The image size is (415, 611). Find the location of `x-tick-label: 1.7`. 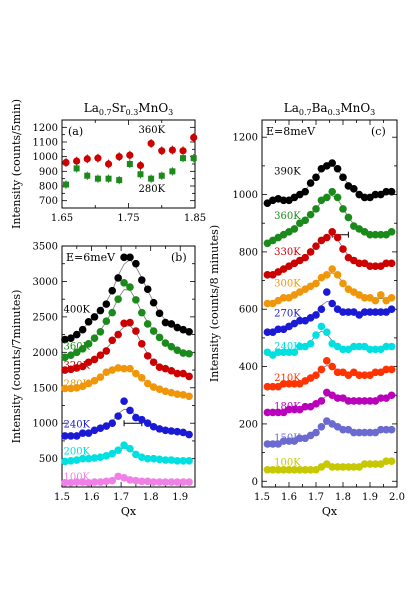

x-tick-label: 1.7 is located at coordinates (121, 497).